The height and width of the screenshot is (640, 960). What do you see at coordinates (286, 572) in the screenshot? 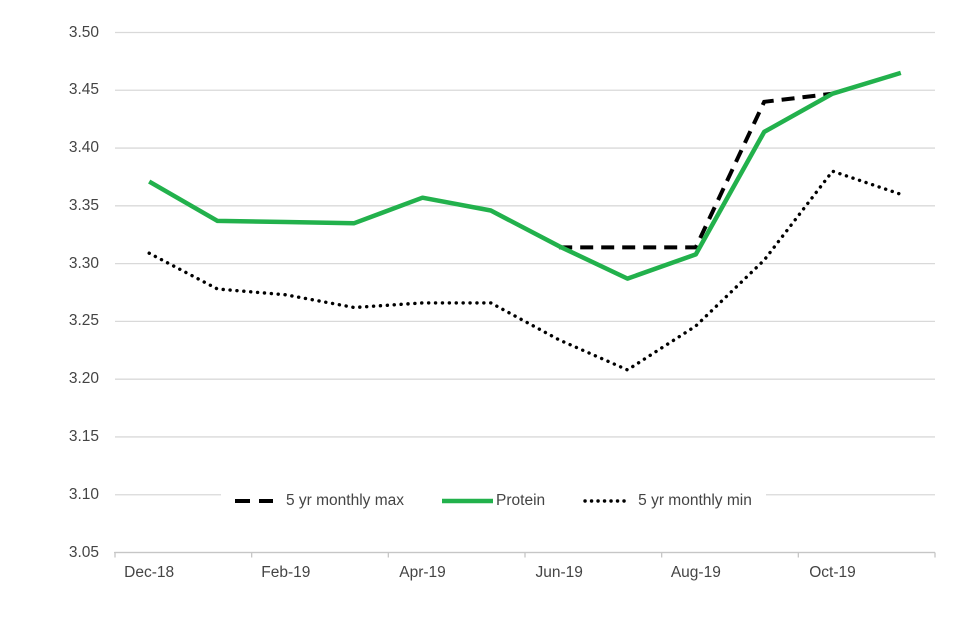
I see `x-axis-label: Feb-19` at bounding box center [286, 572].